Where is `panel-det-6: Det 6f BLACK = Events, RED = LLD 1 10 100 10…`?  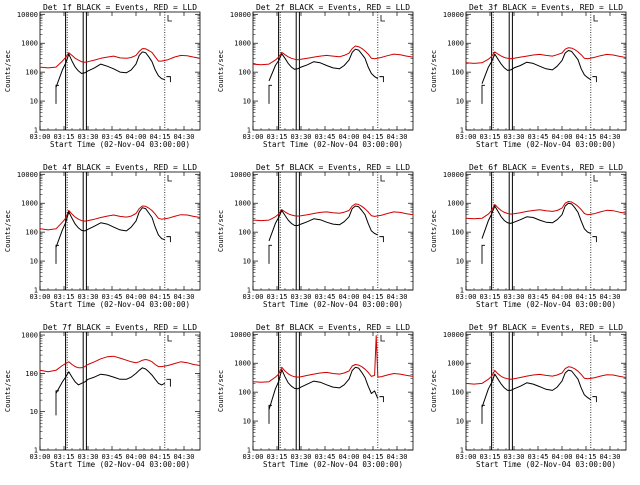
panel-det-6: Det 6f BLACK = Events, RED = LLD 1 10 100 10… is located at coordinates (528, 236).